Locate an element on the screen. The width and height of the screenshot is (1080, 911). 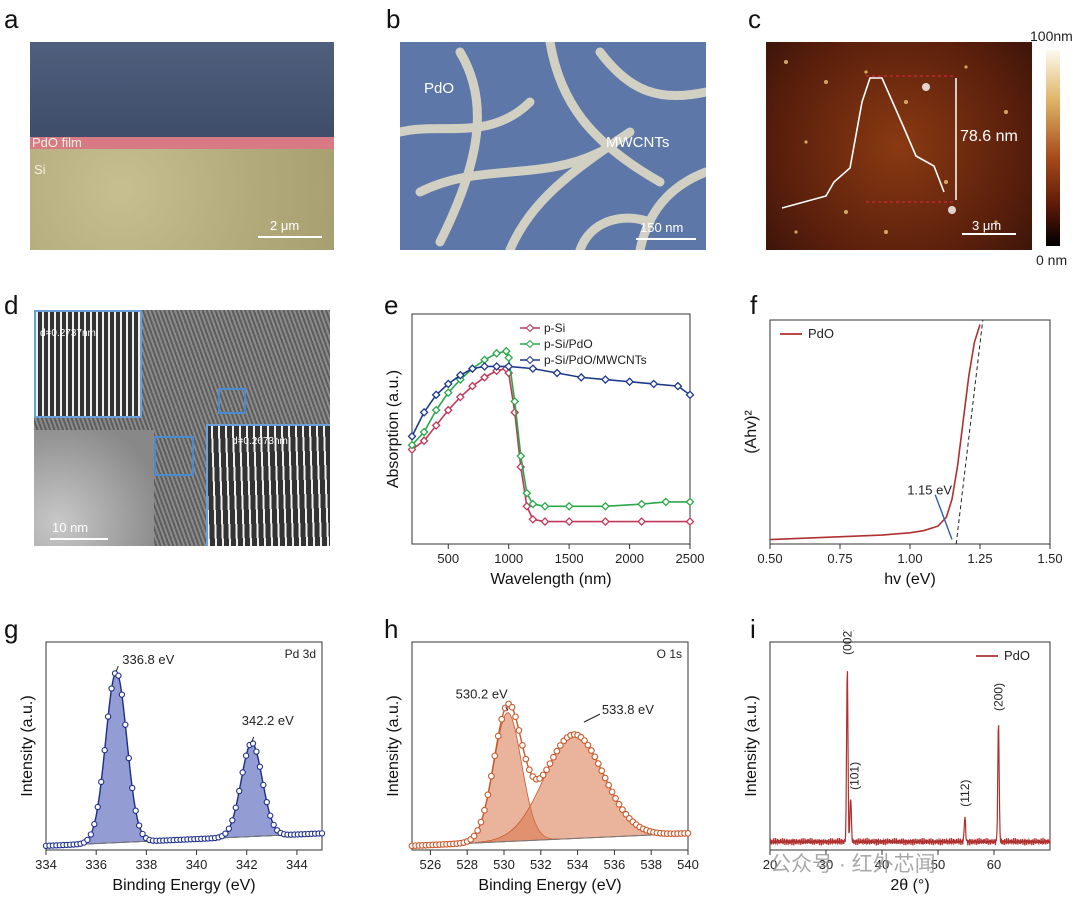
x-tick-label: 0.75 is located at coordinates (839, 558).